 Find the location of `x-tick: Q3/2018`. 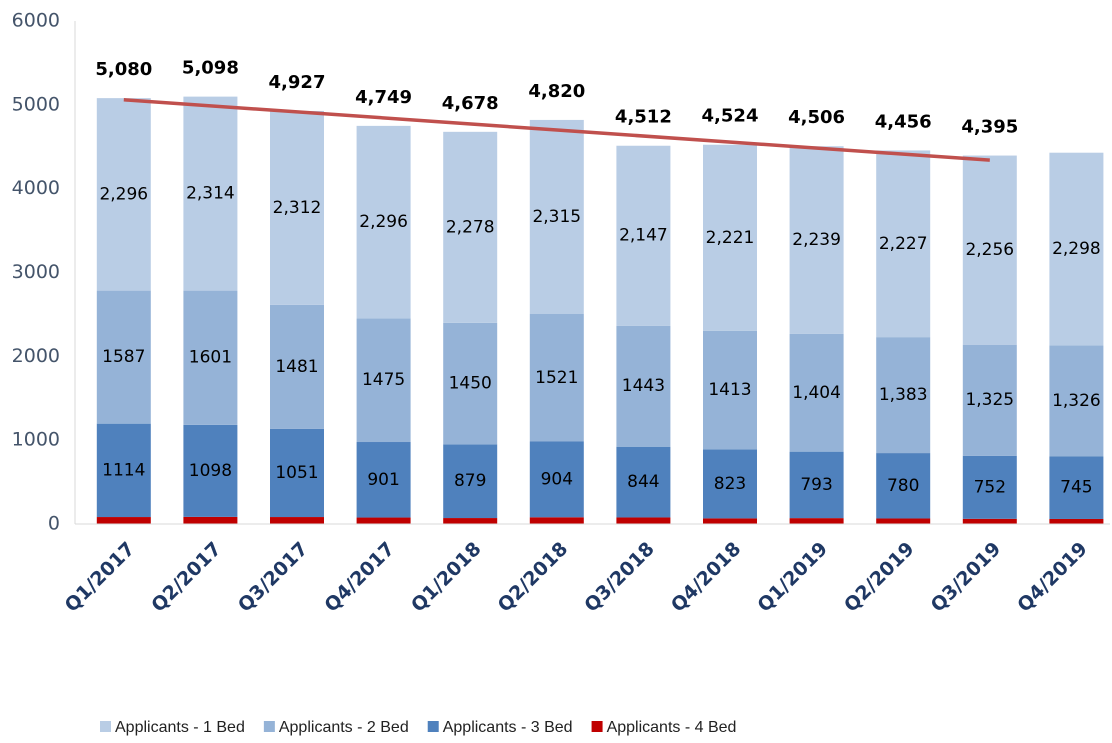

x-tick: Q3/2018 is located at coordinates (619, 577).